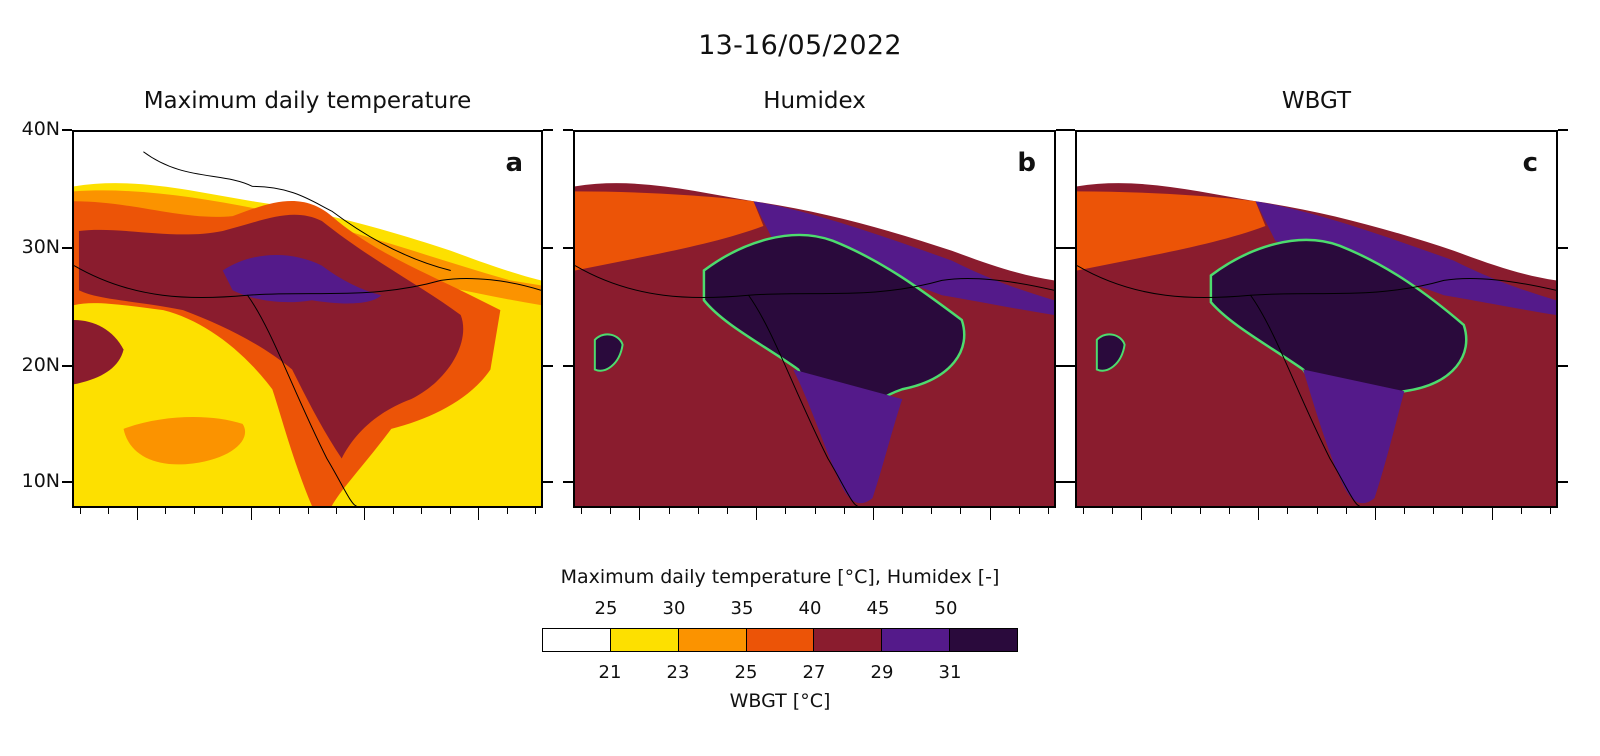 This screenshot has height=756, width=1600. What do you see at coordinates (40, 129) in the screenshot?
I see `lat-label-40n: 40N` at bounding box center [40, 129].